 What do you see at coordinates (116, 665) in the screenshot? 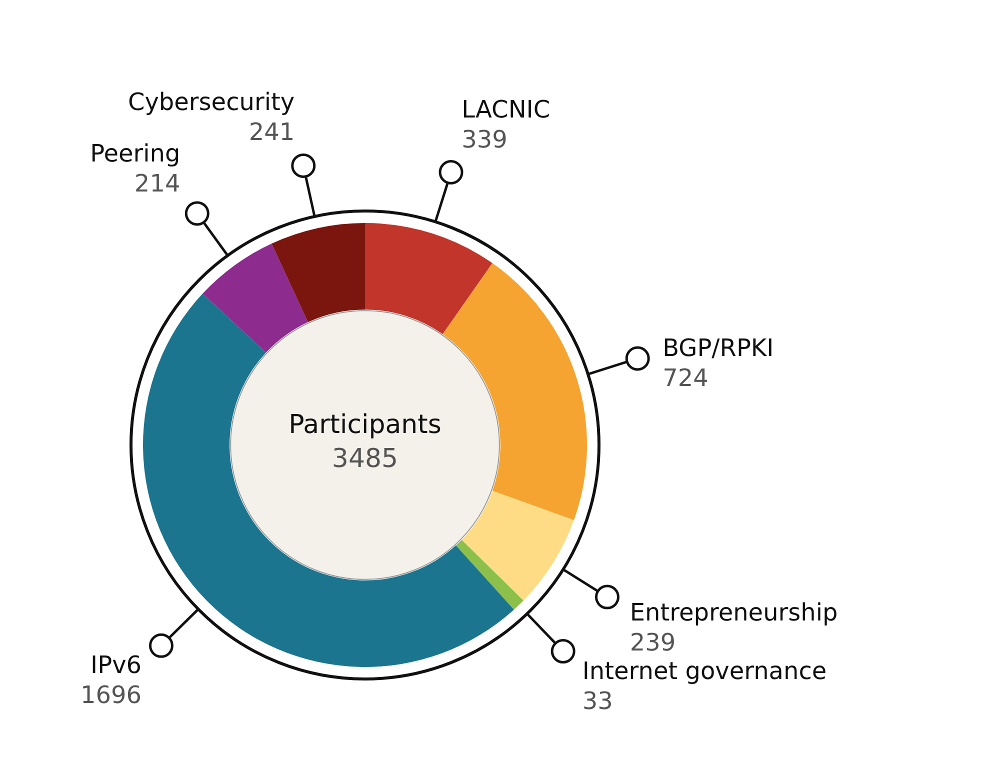
I see `slice-label: IPv6` at bounding box center [116, 665].